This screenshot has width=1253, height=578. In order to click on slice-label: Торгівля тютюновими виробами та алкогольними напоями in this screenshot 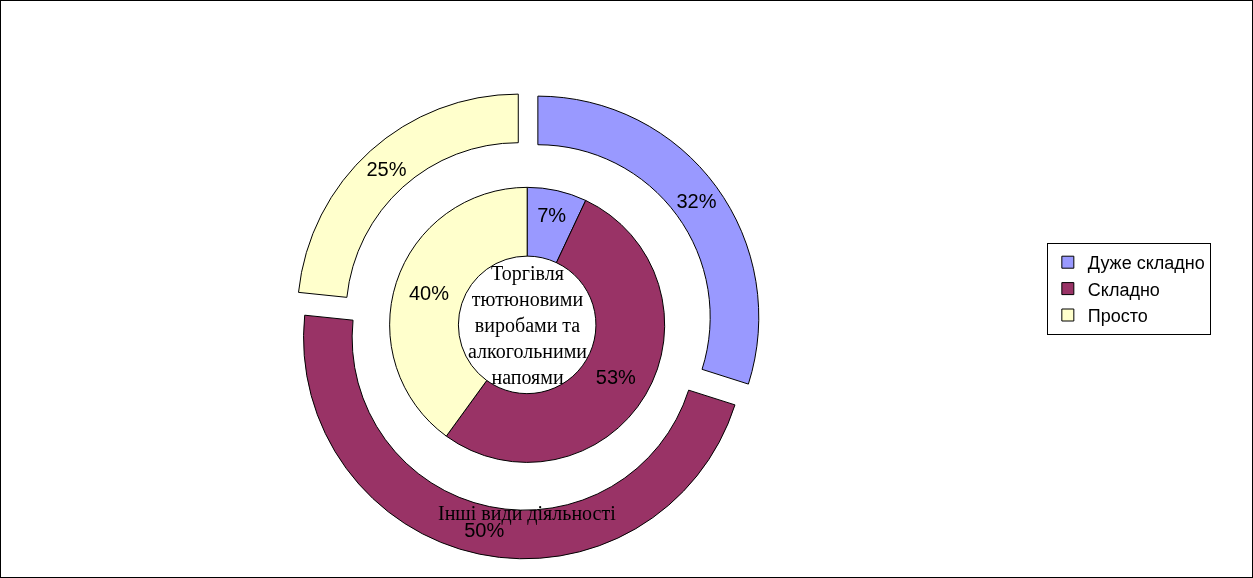, I will do `click(528, 325)`.